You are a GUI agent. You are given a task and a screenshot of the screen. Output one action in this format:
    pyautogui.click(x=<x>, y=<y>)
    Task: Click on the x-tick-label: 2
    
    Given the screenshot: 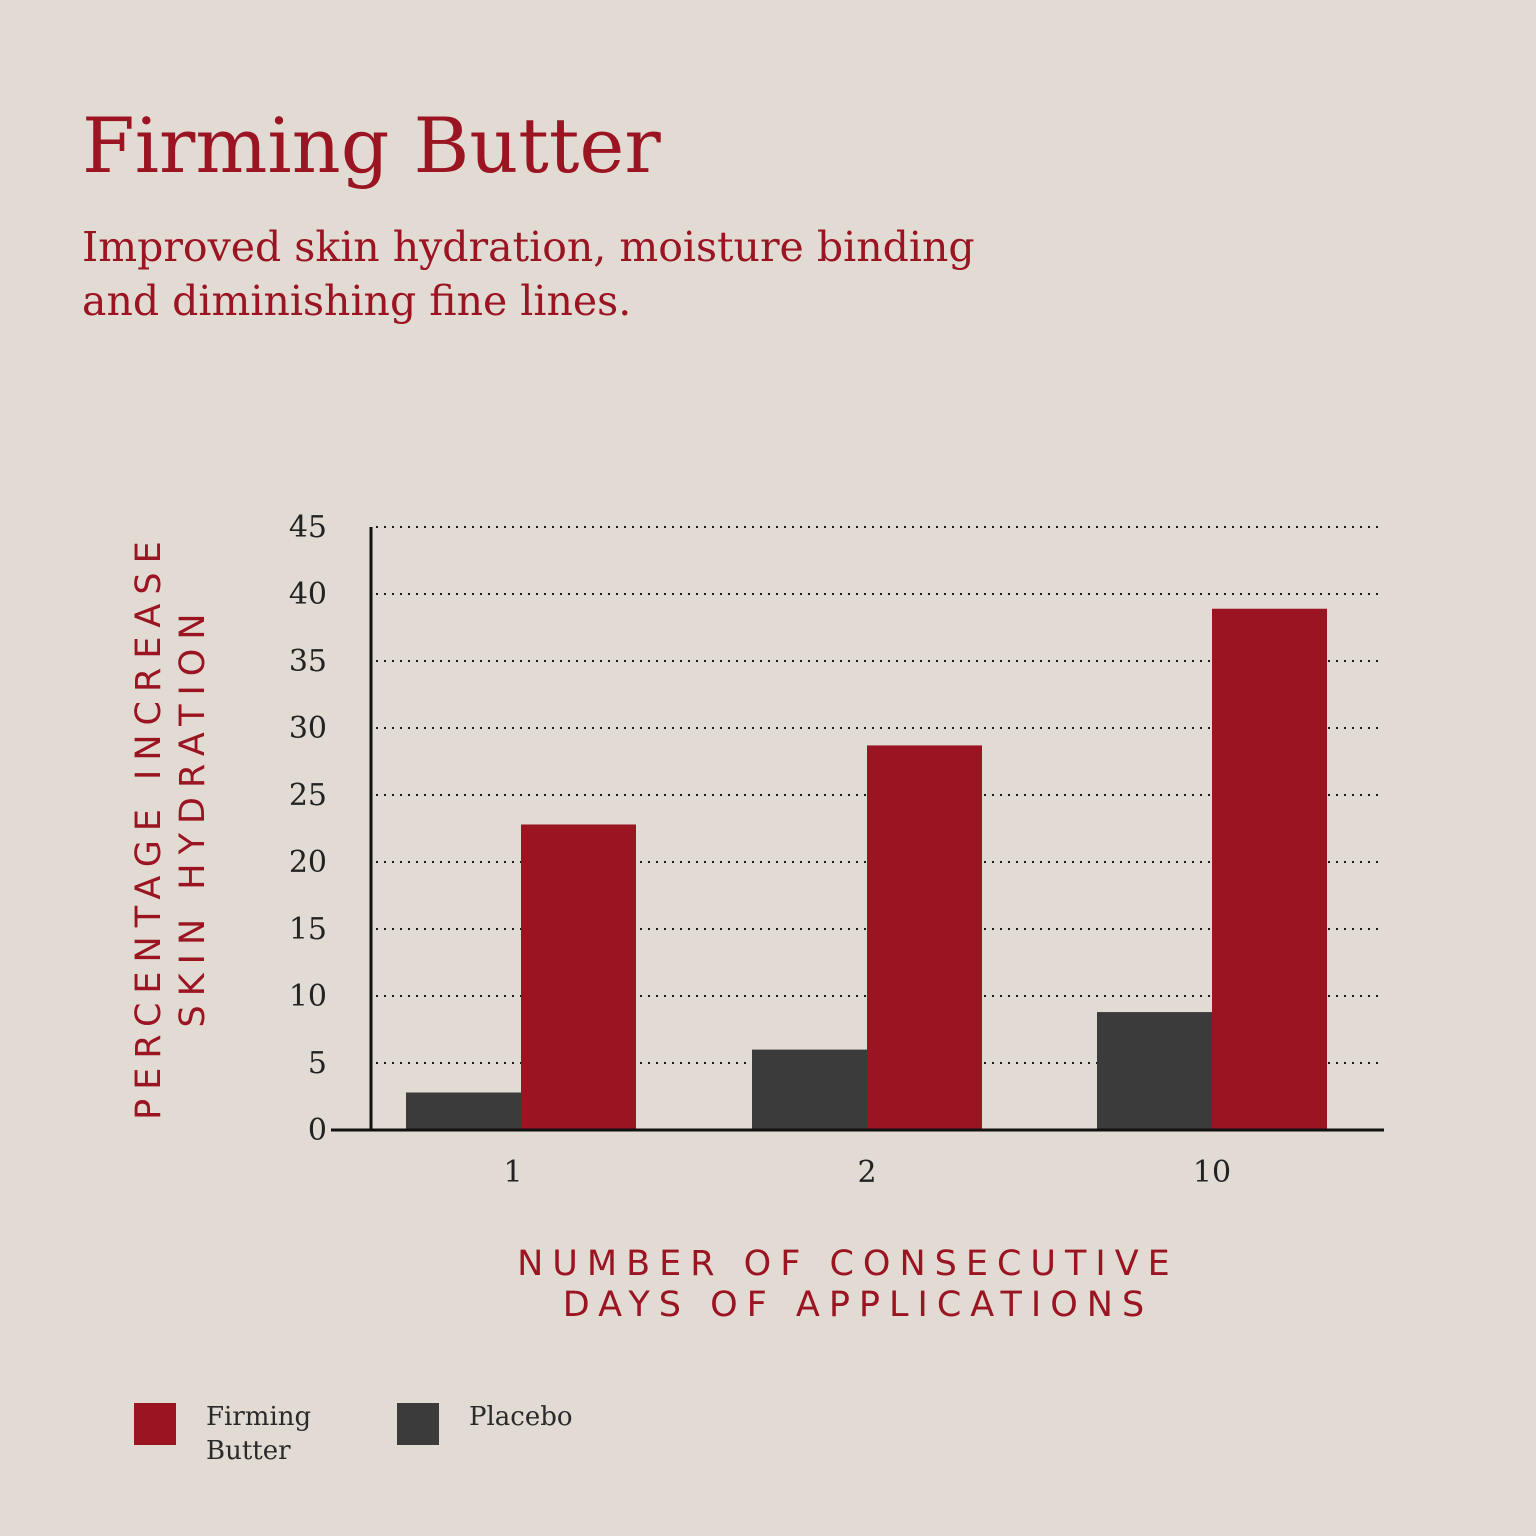 What is the action you would take?
    pyautogui.click(x=866, y=1172)
    